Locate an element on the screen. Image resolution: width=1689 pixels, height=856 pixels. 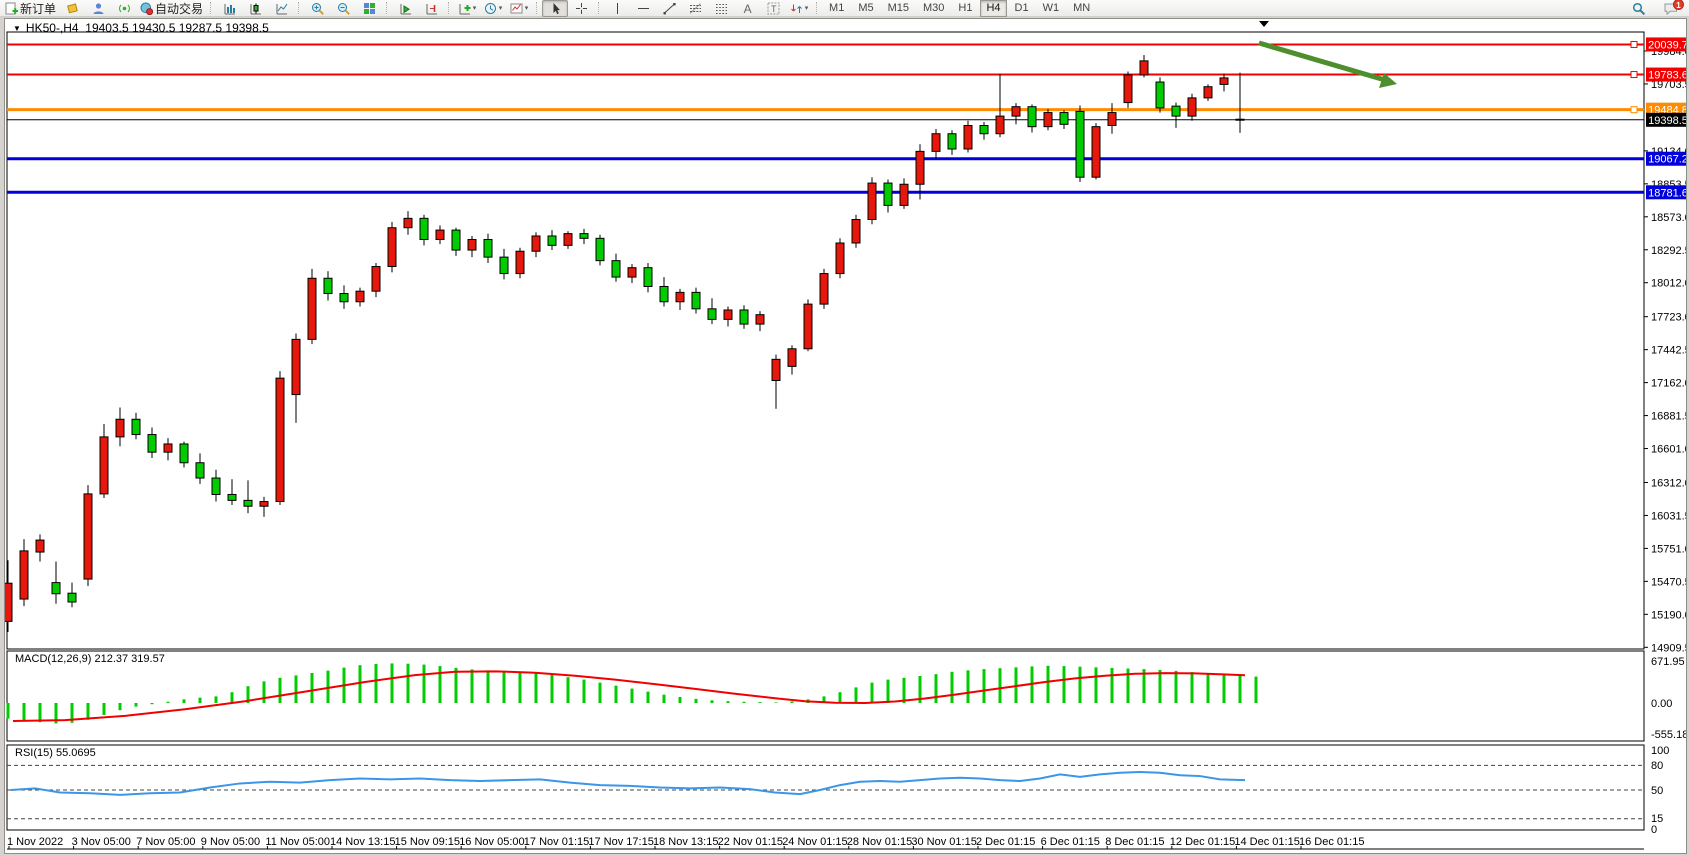
svg-text: 18573.0 is located at coordinates (1668, 218).